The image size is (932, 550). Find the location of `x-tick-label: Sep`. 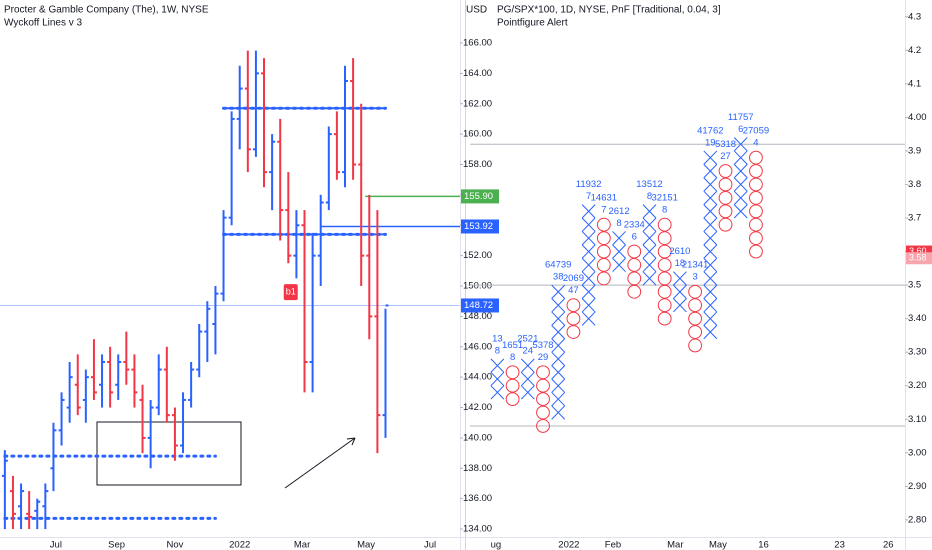

x-tick-label: Sep is located at coordinates (116, 545).